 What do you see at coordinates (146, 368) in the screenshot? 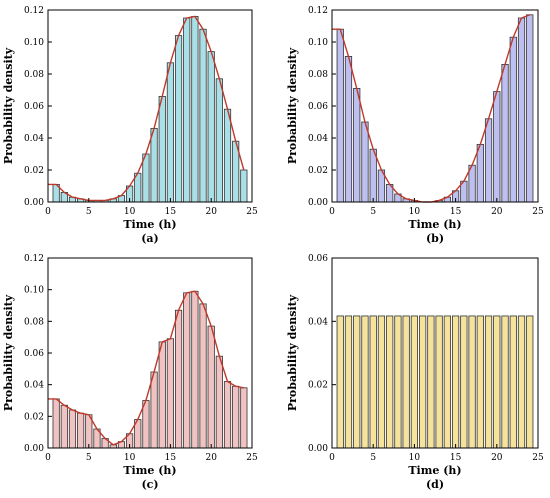
I see `fit-curve` at bounding box center [146, 368].